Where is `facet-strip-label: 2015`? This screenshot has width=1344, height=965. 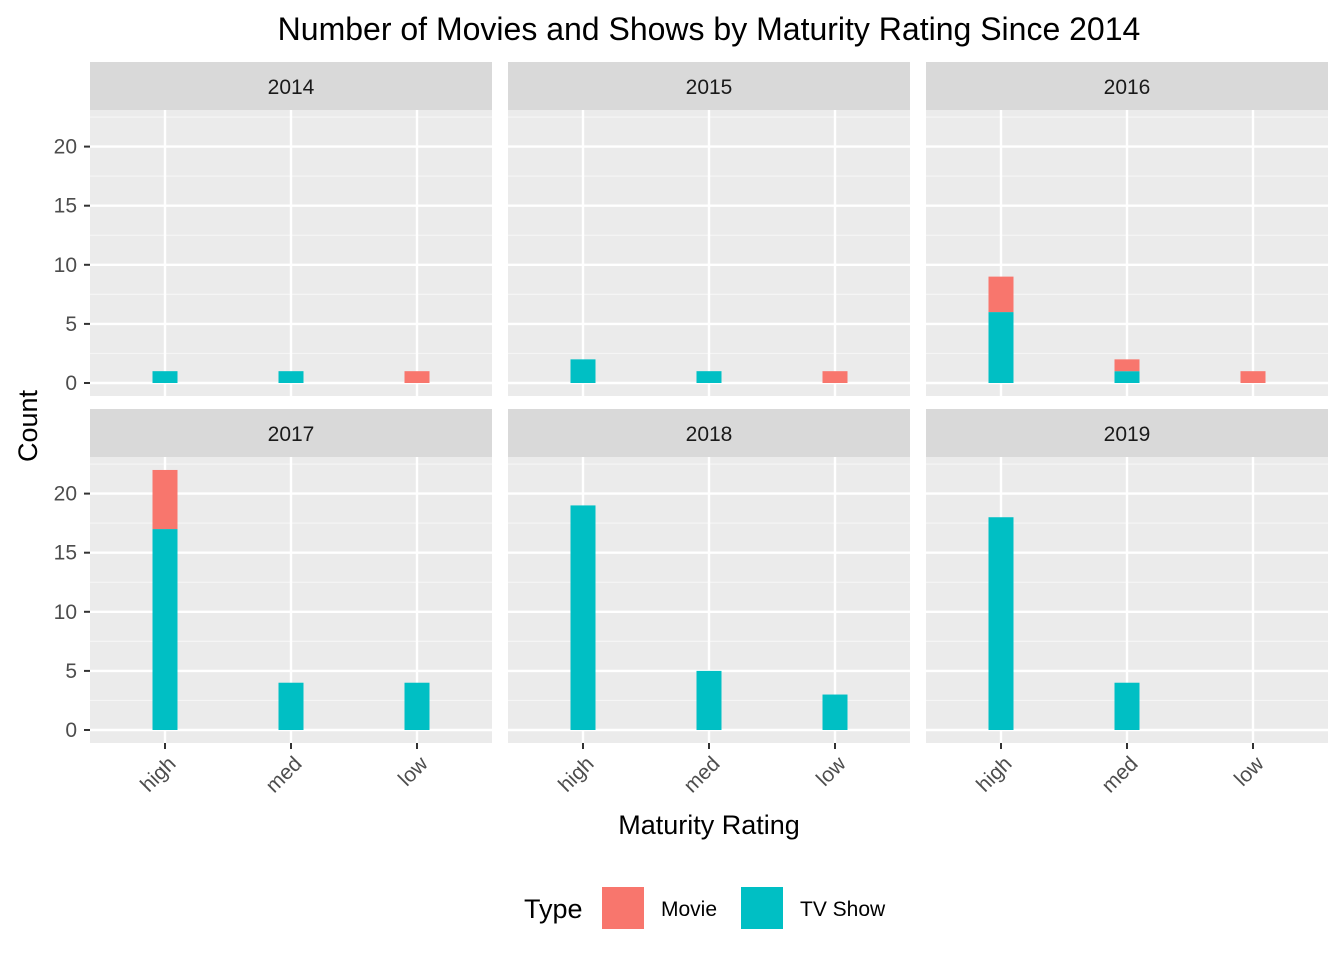 facet-strip-label: 2015 is located at coordinates (709, 87).